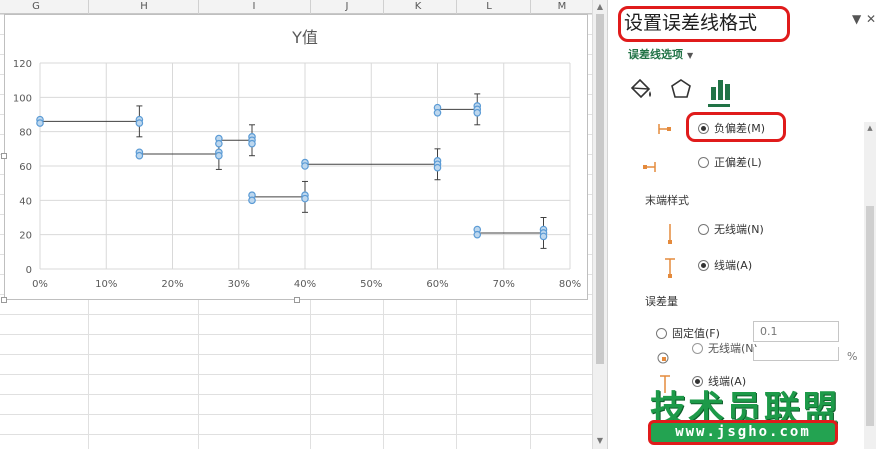  I want to click on chevron-down-icon: ▼, so click(690, 55).